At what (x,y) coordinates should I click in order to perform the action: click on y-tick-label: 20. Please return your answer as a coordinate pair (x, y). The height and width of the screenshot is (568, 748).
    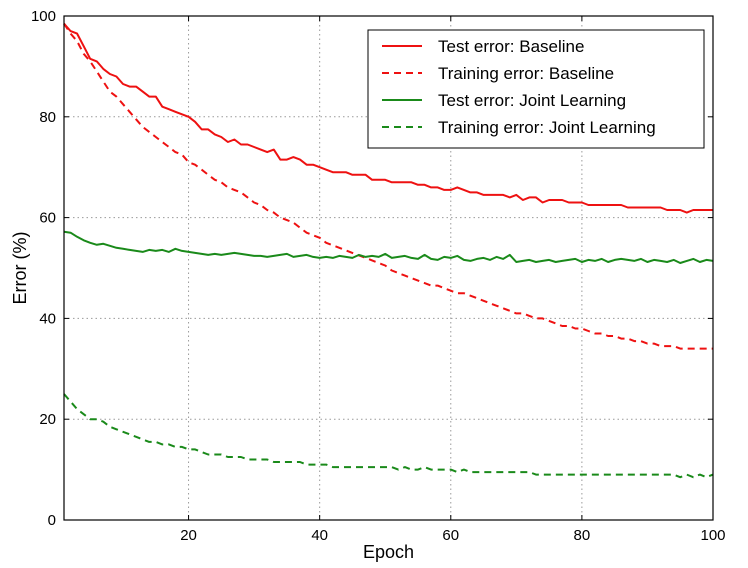
    Looking at the image, I should click on (47, 419).